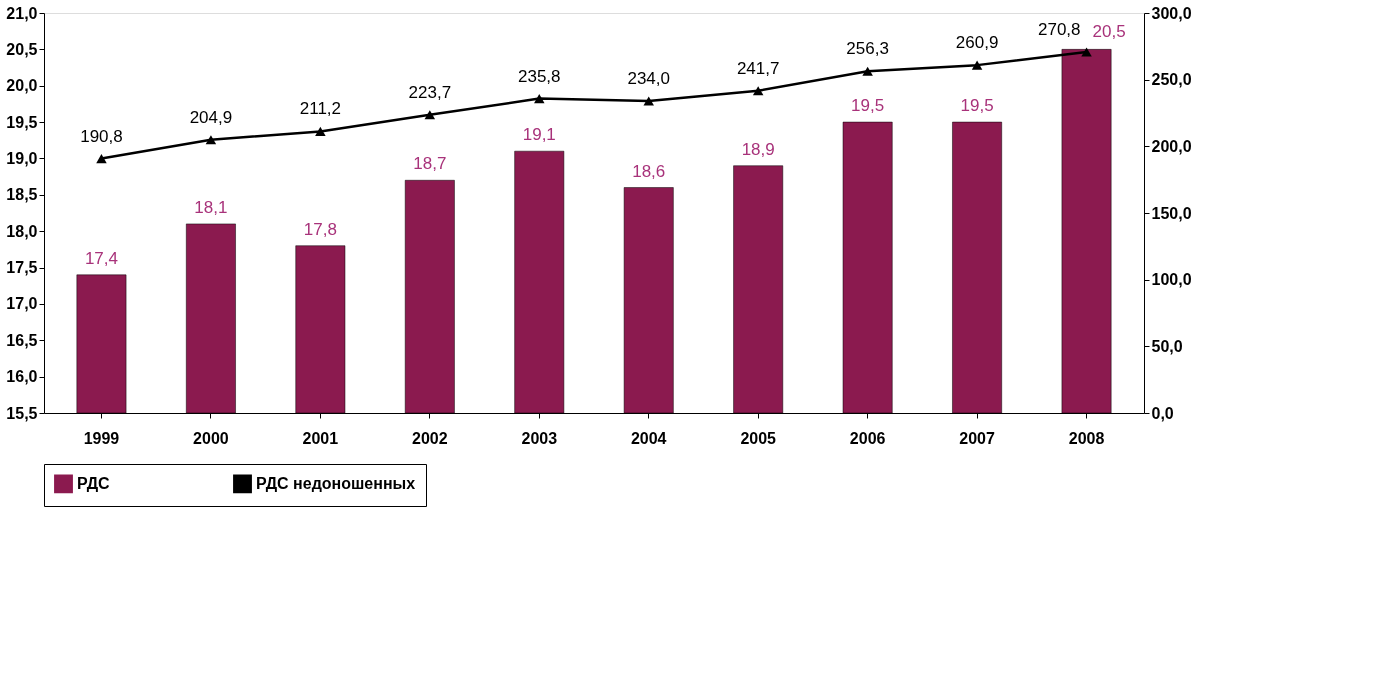 This screenshot has height=686, width=1394. Describe the element at coordinates (867, 438) in the screenshot. I see `x-tick-label: 2006` at that location.